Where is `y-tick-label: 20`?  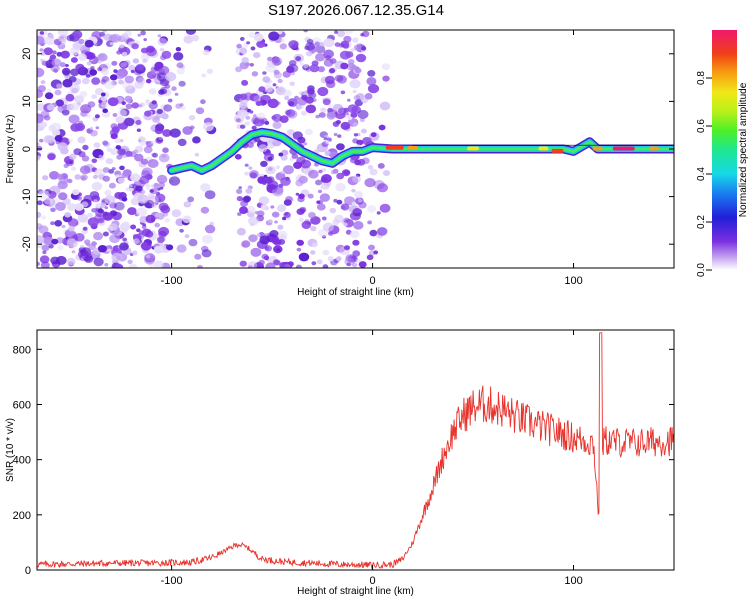
y-tick-label: 20 is located at coordinates (27, 54).